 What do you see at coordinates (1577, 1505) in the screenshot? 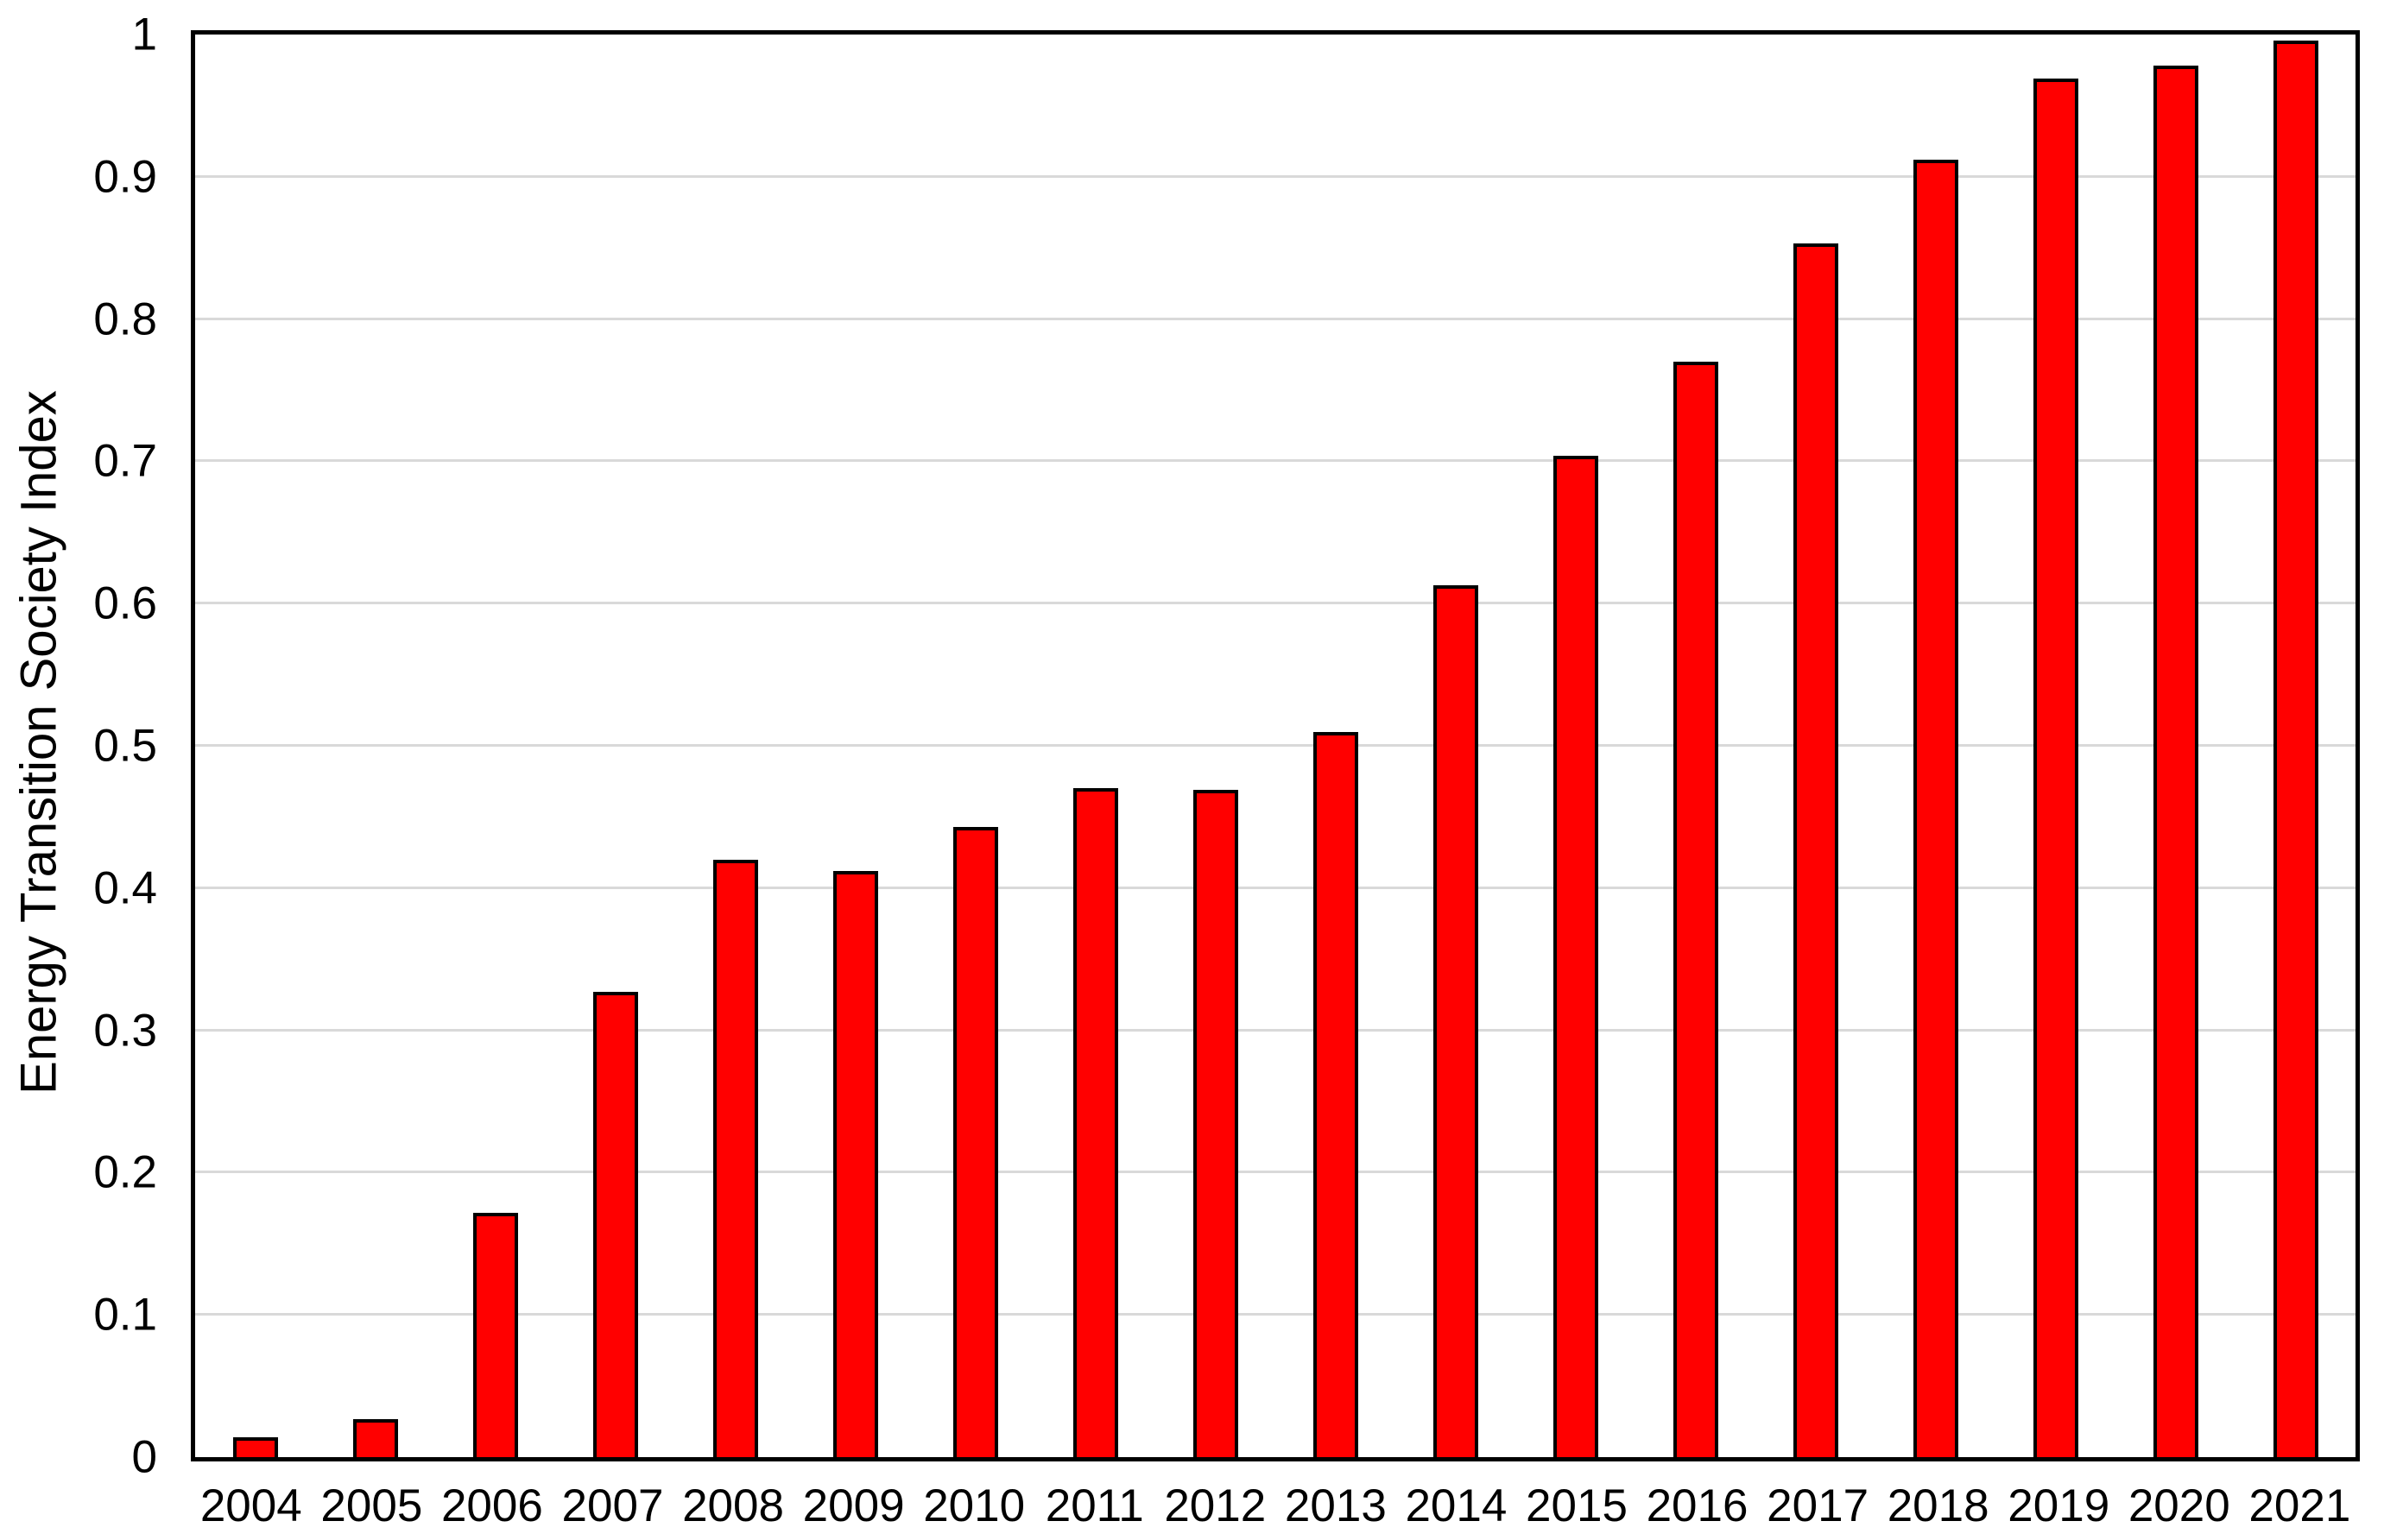
I see `x-tick-label-2015: 2015` at bounding box center [1577, 1505].